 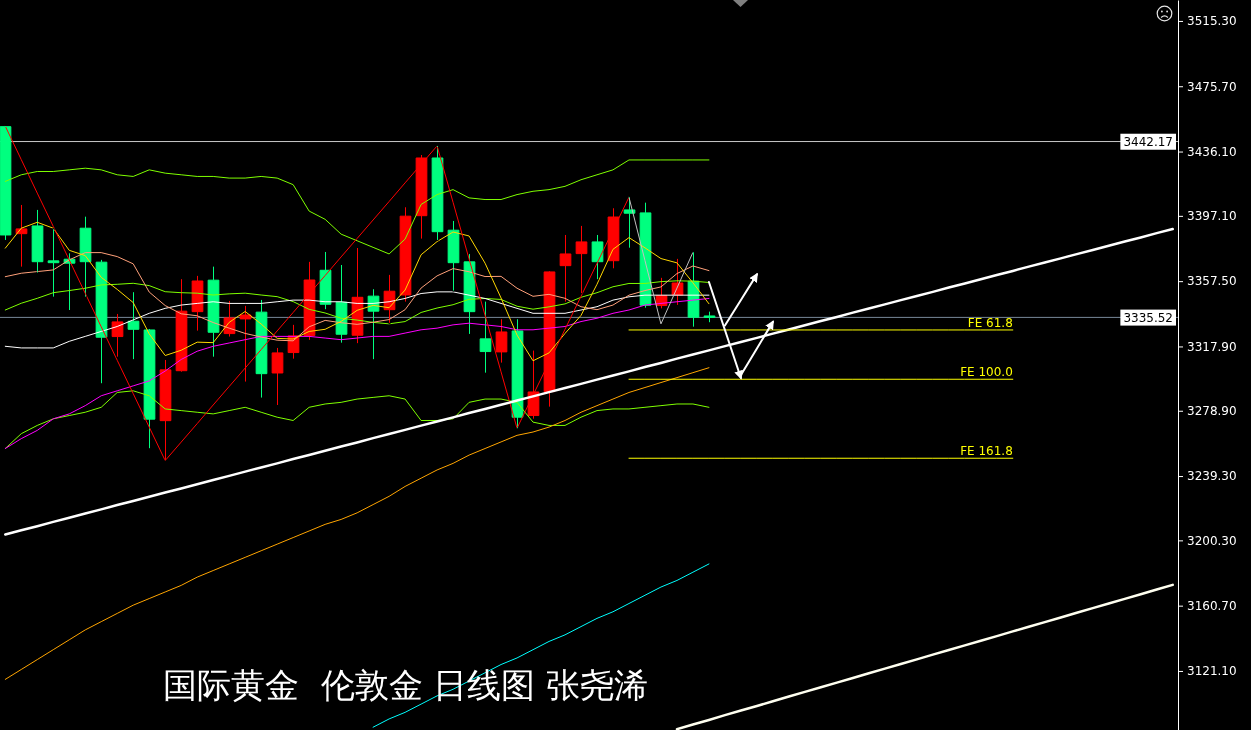 I want to click on series-label: FE 100.0, so click(x=986, y=372).